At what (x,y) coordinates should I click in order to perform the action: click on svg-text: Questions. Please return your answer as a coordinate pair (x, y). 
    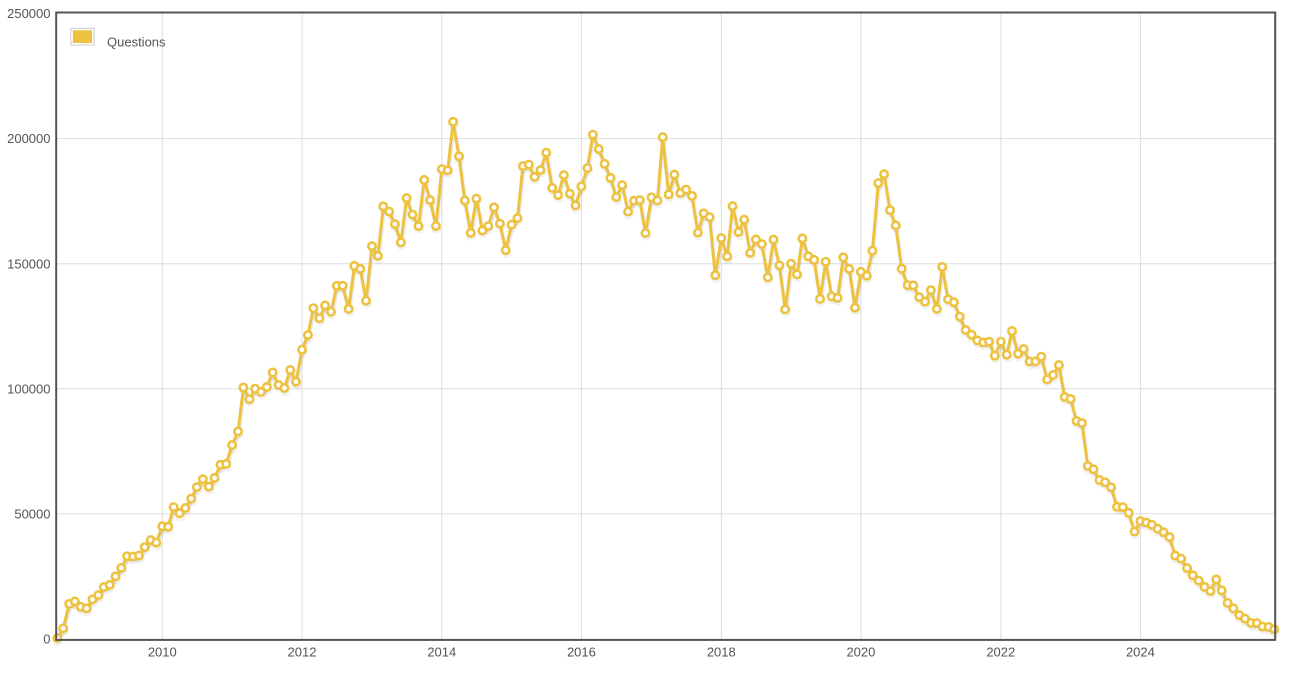
    Looking at the image, I should click on (136, 42).